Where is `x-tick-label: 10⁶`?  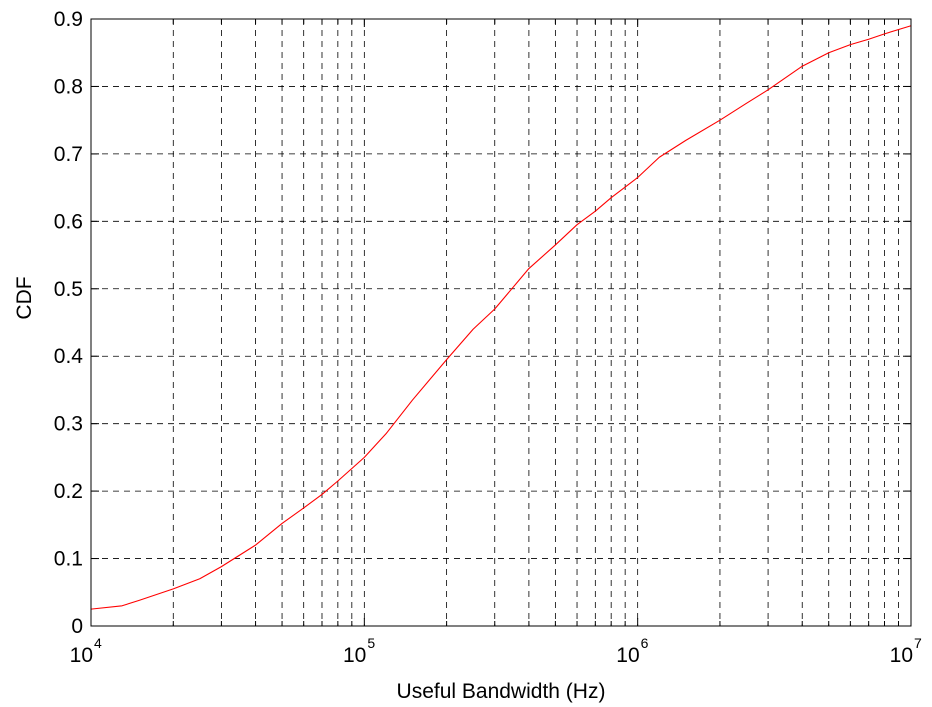 x-tick-label: 10⁶ is located at coordinates (632, 651).